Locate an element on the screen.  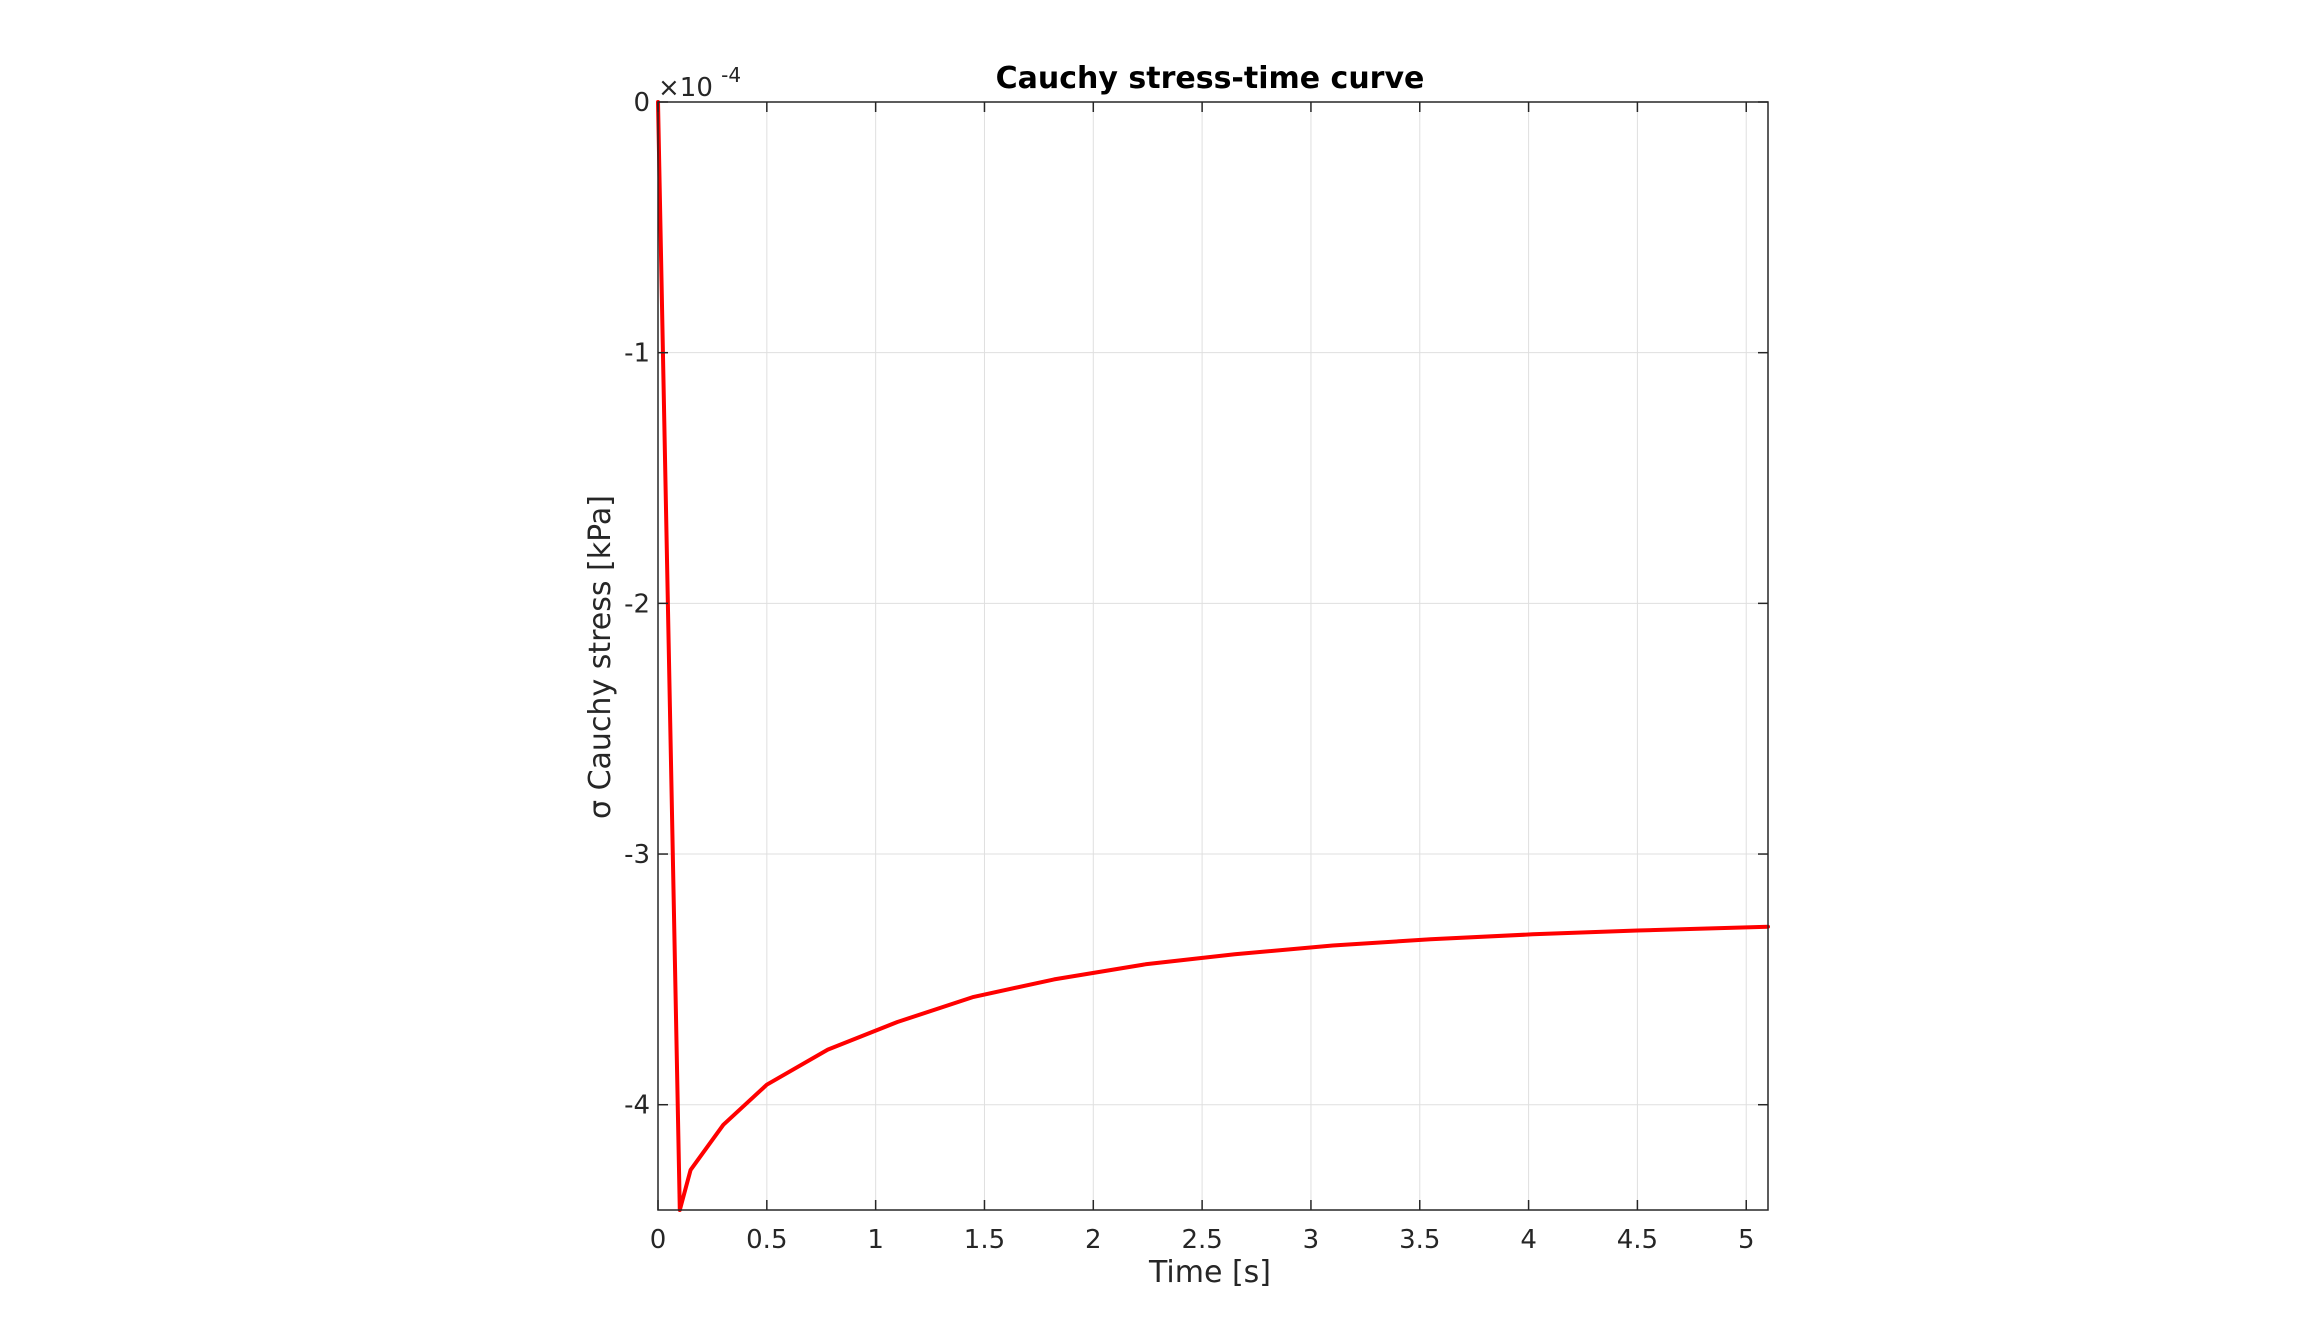
x-tick-label: 0.5 is located at coordinates (766, 1240).